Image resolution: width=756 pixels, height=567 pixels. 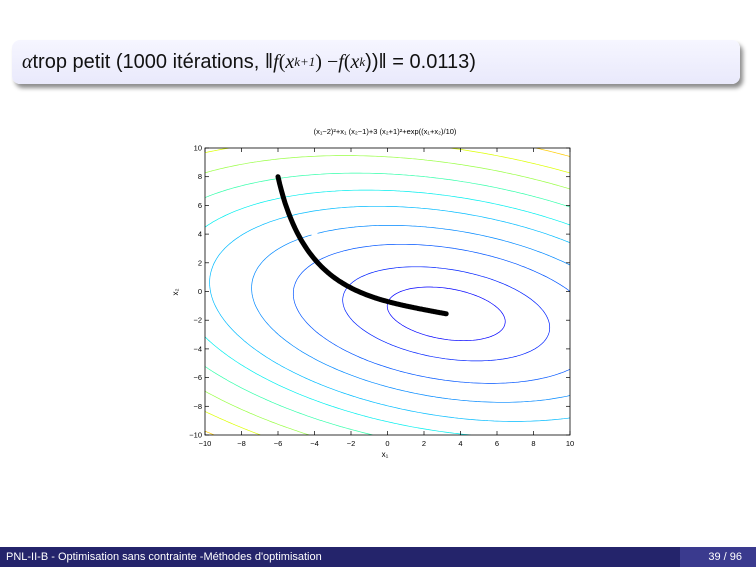 What do you see at coordinates (385, 454) in the screenshot?
I see `x-axis-label: x₁` at bounding box center [385, 454].